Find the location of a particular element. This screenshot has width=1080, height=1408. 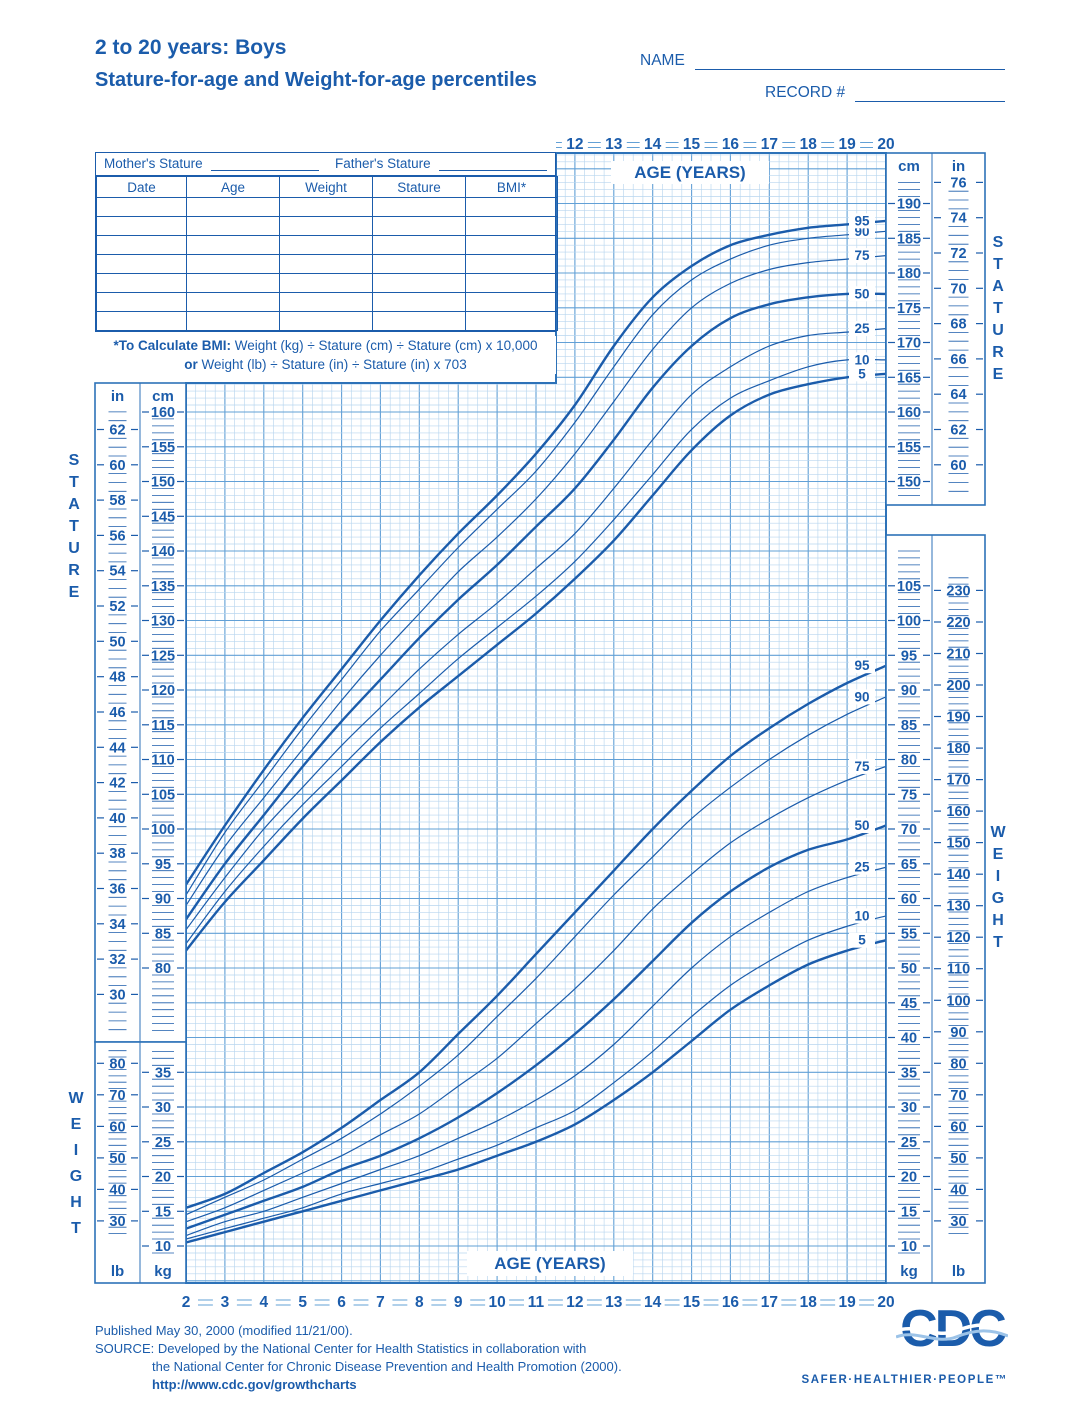

weight-curve-p5 is located at coordinates (536, 1091).